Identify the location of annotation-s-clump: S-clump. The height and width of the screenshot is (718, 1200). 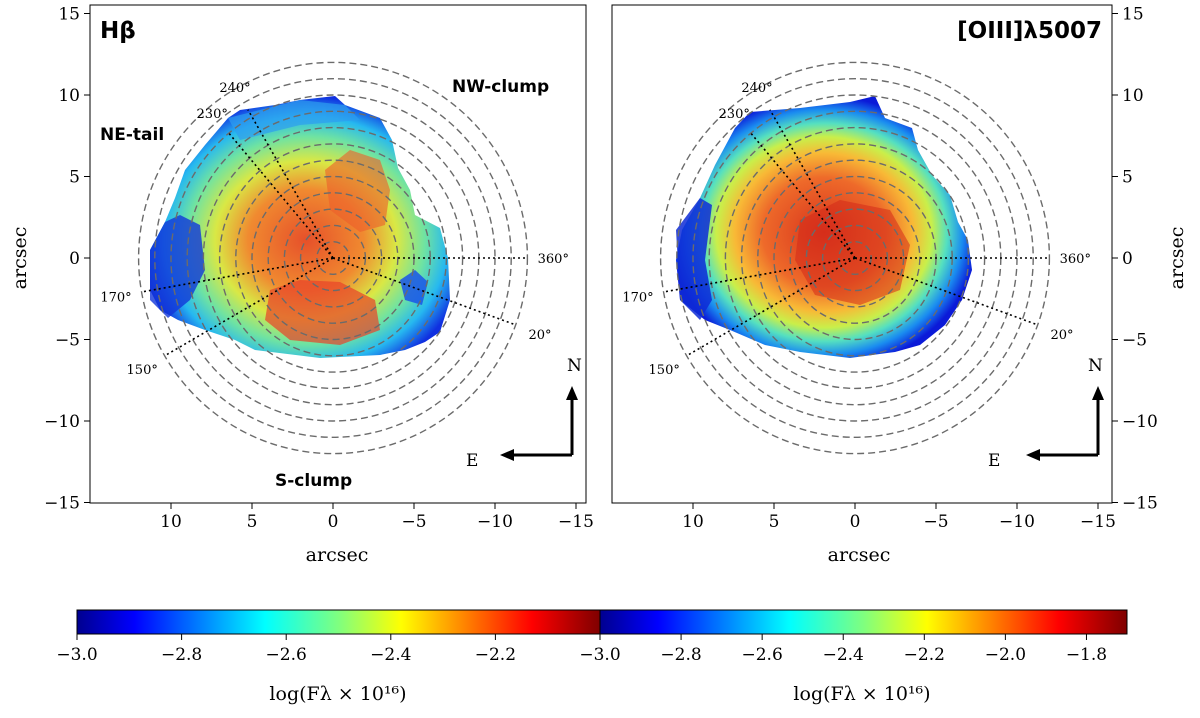
(313, 481).